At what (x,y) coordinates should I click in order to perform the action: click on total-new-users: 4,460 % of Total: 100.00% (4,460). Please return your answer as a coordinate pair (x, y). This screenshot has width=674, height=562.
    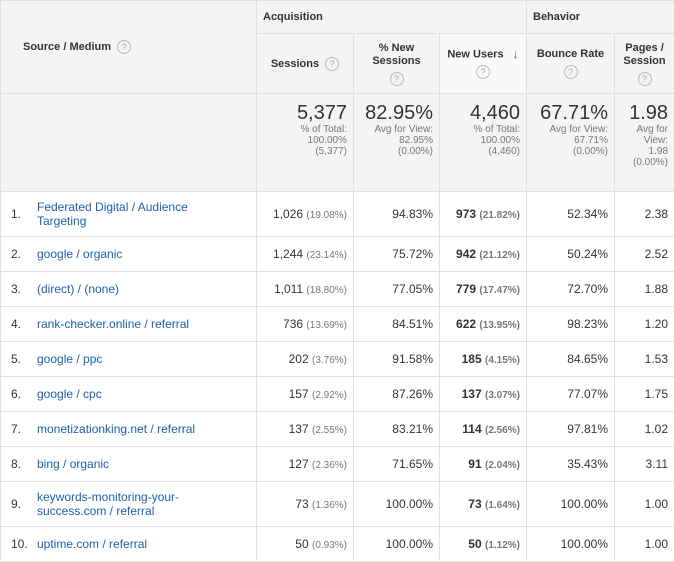
    Looking at the image, I should click on (483, 143).